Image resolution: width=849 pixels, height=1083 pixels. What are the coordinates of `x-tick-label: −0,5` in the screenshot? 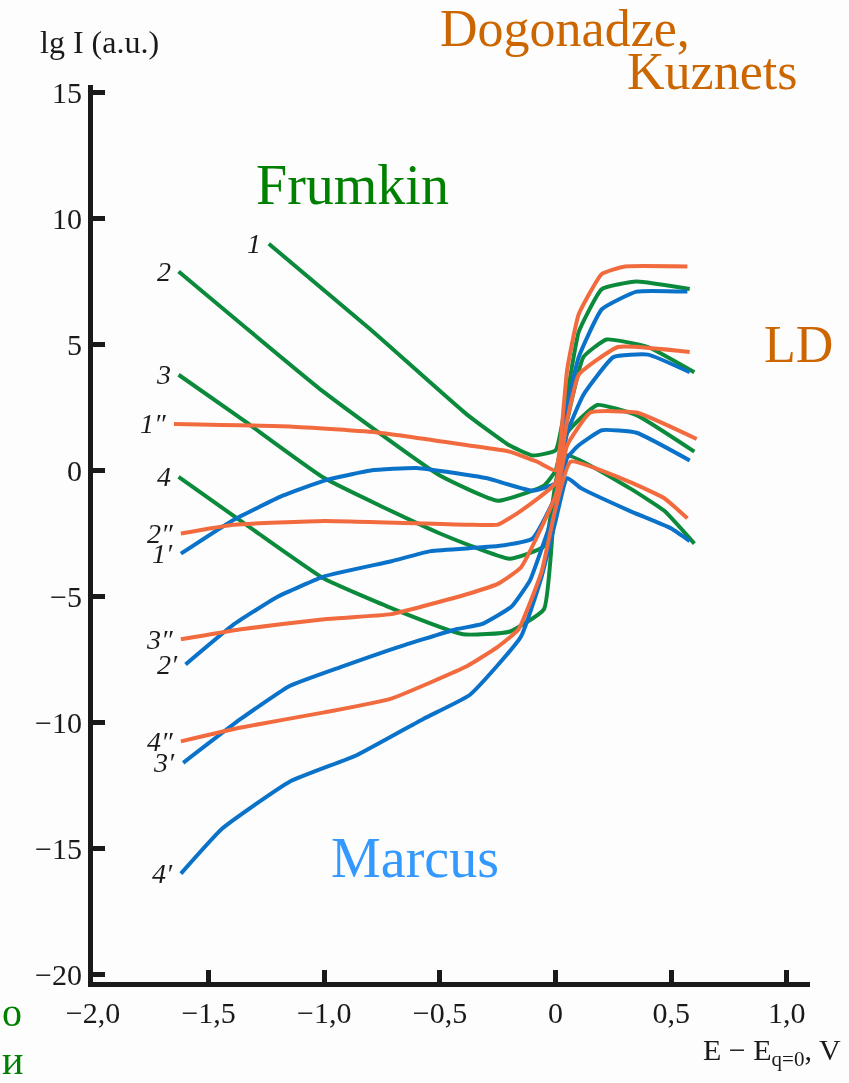 It's located at (440, 1012).